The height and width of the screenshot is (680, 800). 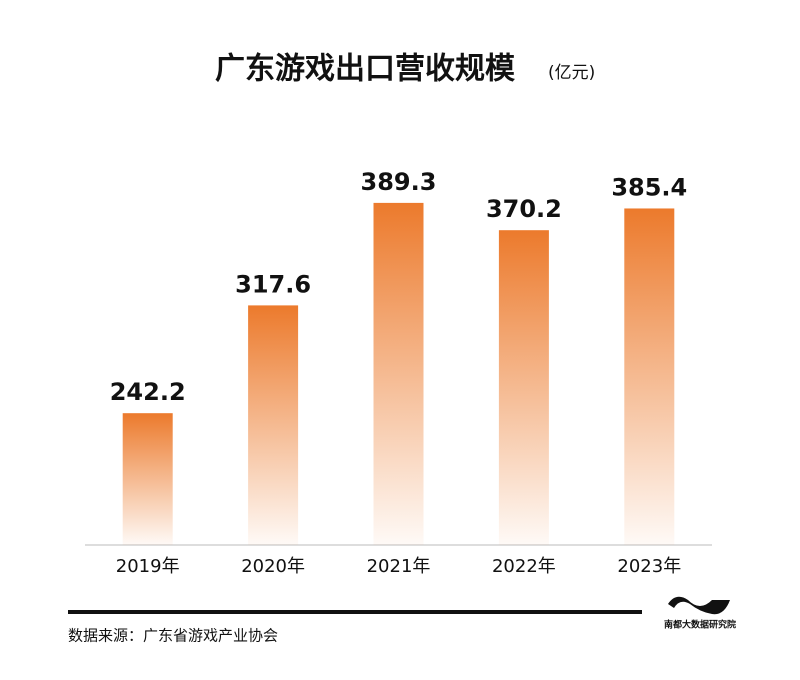 I want to click on x-tick-label: 2023年, so click(x=649, y=566).